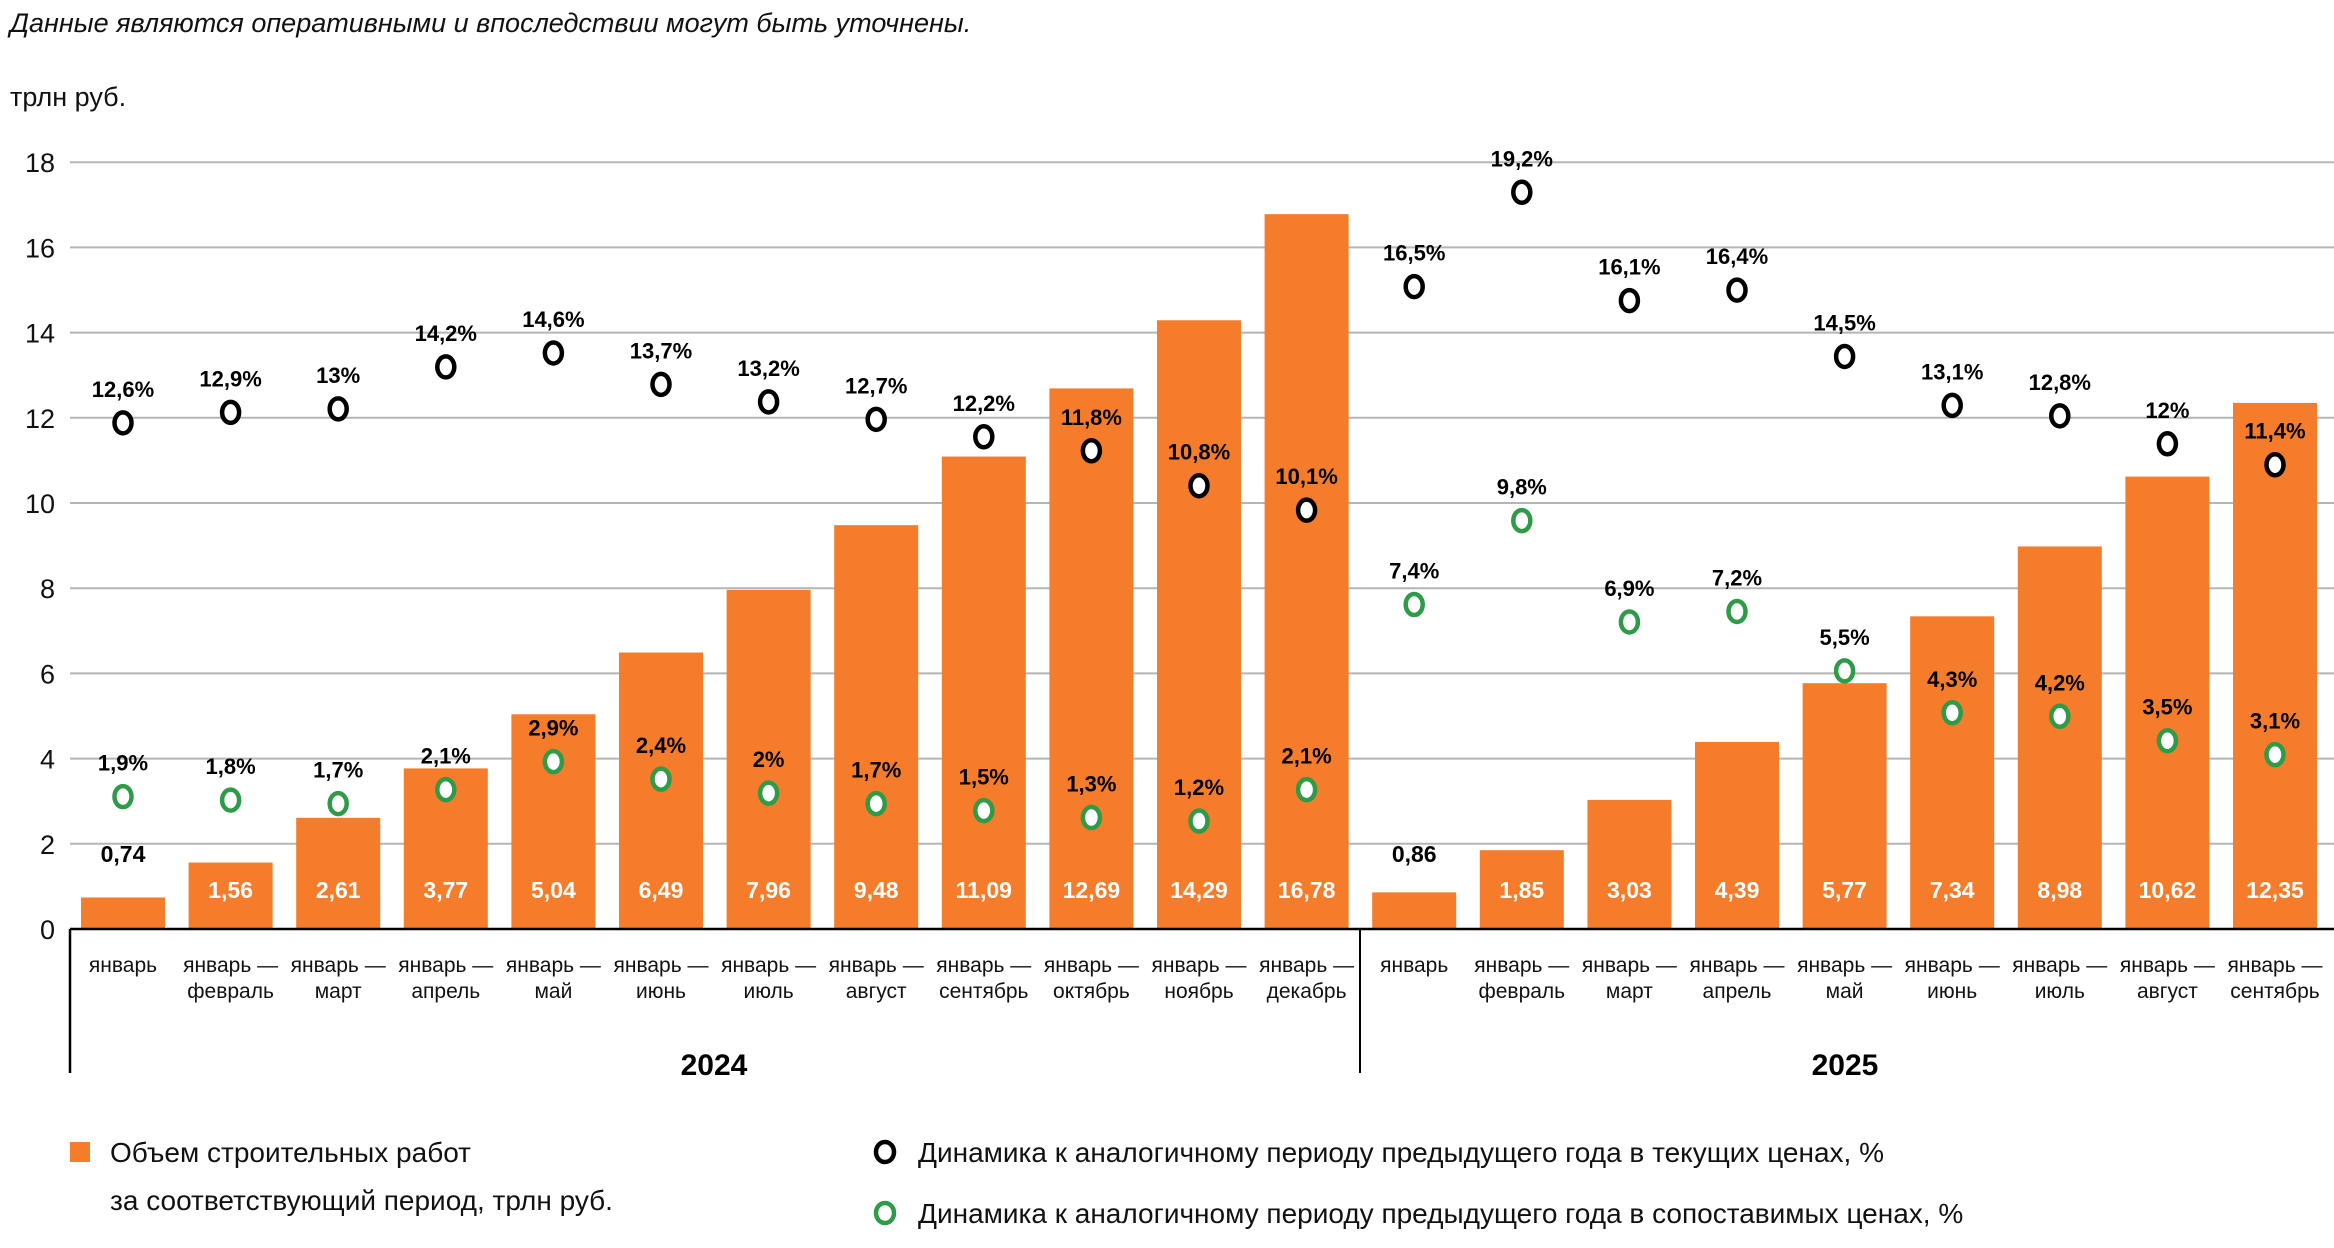 The height and width of the screenshot is (1248, 2334). Describe the element at coordinates (1952, 890) in the screenshot. I see `bar-value-label: 7,34` at that location.